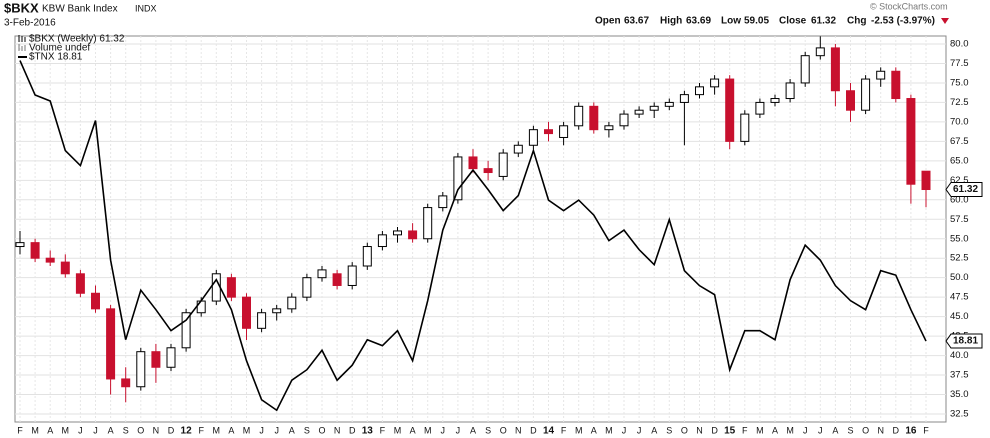 The width and height of the screenshot is (990, 438). What do you see at coordinates (959, 180) in the screenshot?
I see `y-tick-label: 62.5` at bounding box center [959, 180].